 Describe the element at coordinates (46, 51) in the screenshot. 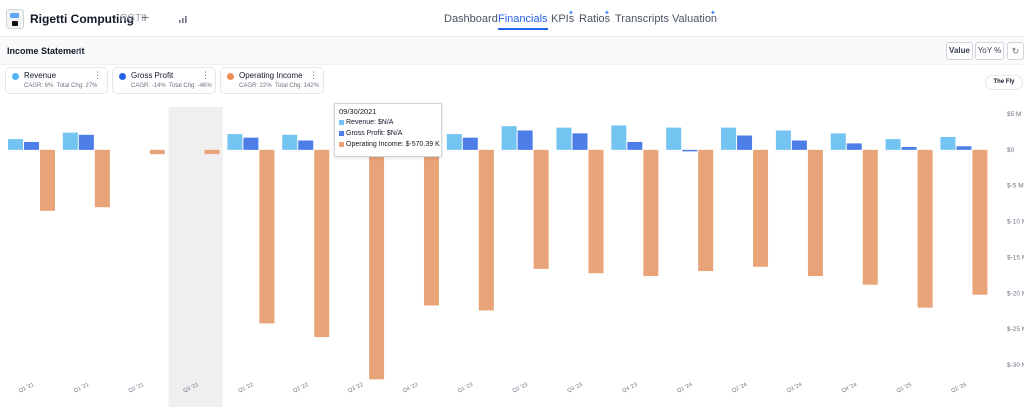

I see `section-title: Income Statement` at that location.